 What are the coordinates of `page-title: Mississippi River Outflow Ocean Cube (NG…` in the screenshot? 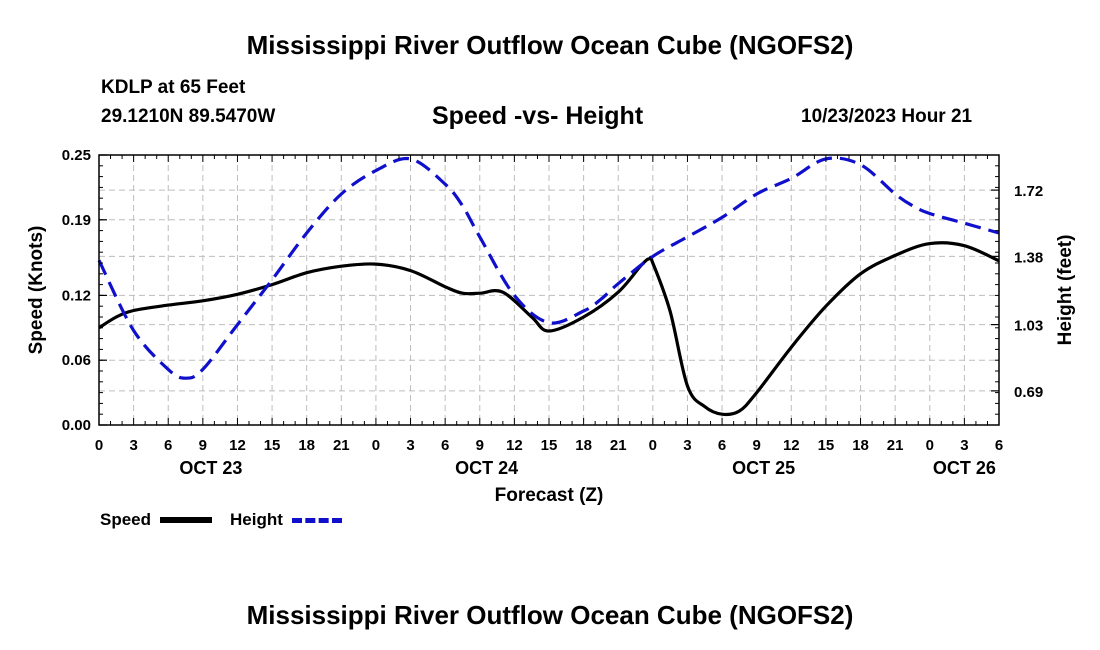 It's located at (550, 45).